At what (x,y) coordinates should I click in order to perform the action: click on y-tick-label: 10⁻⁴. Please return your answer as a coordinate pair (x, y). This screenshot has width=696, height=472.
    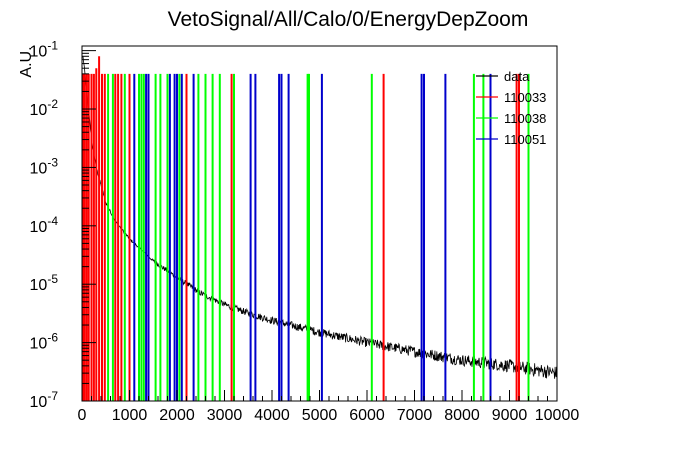
    Looking at the image, I should click on (44, 225).